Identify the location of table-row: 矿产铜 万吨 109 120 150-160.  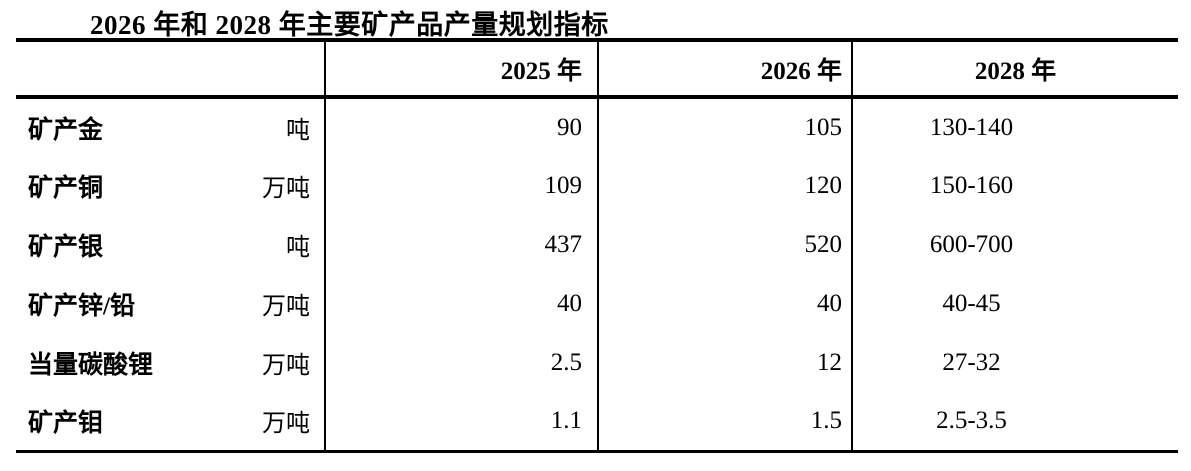
(597, 185).